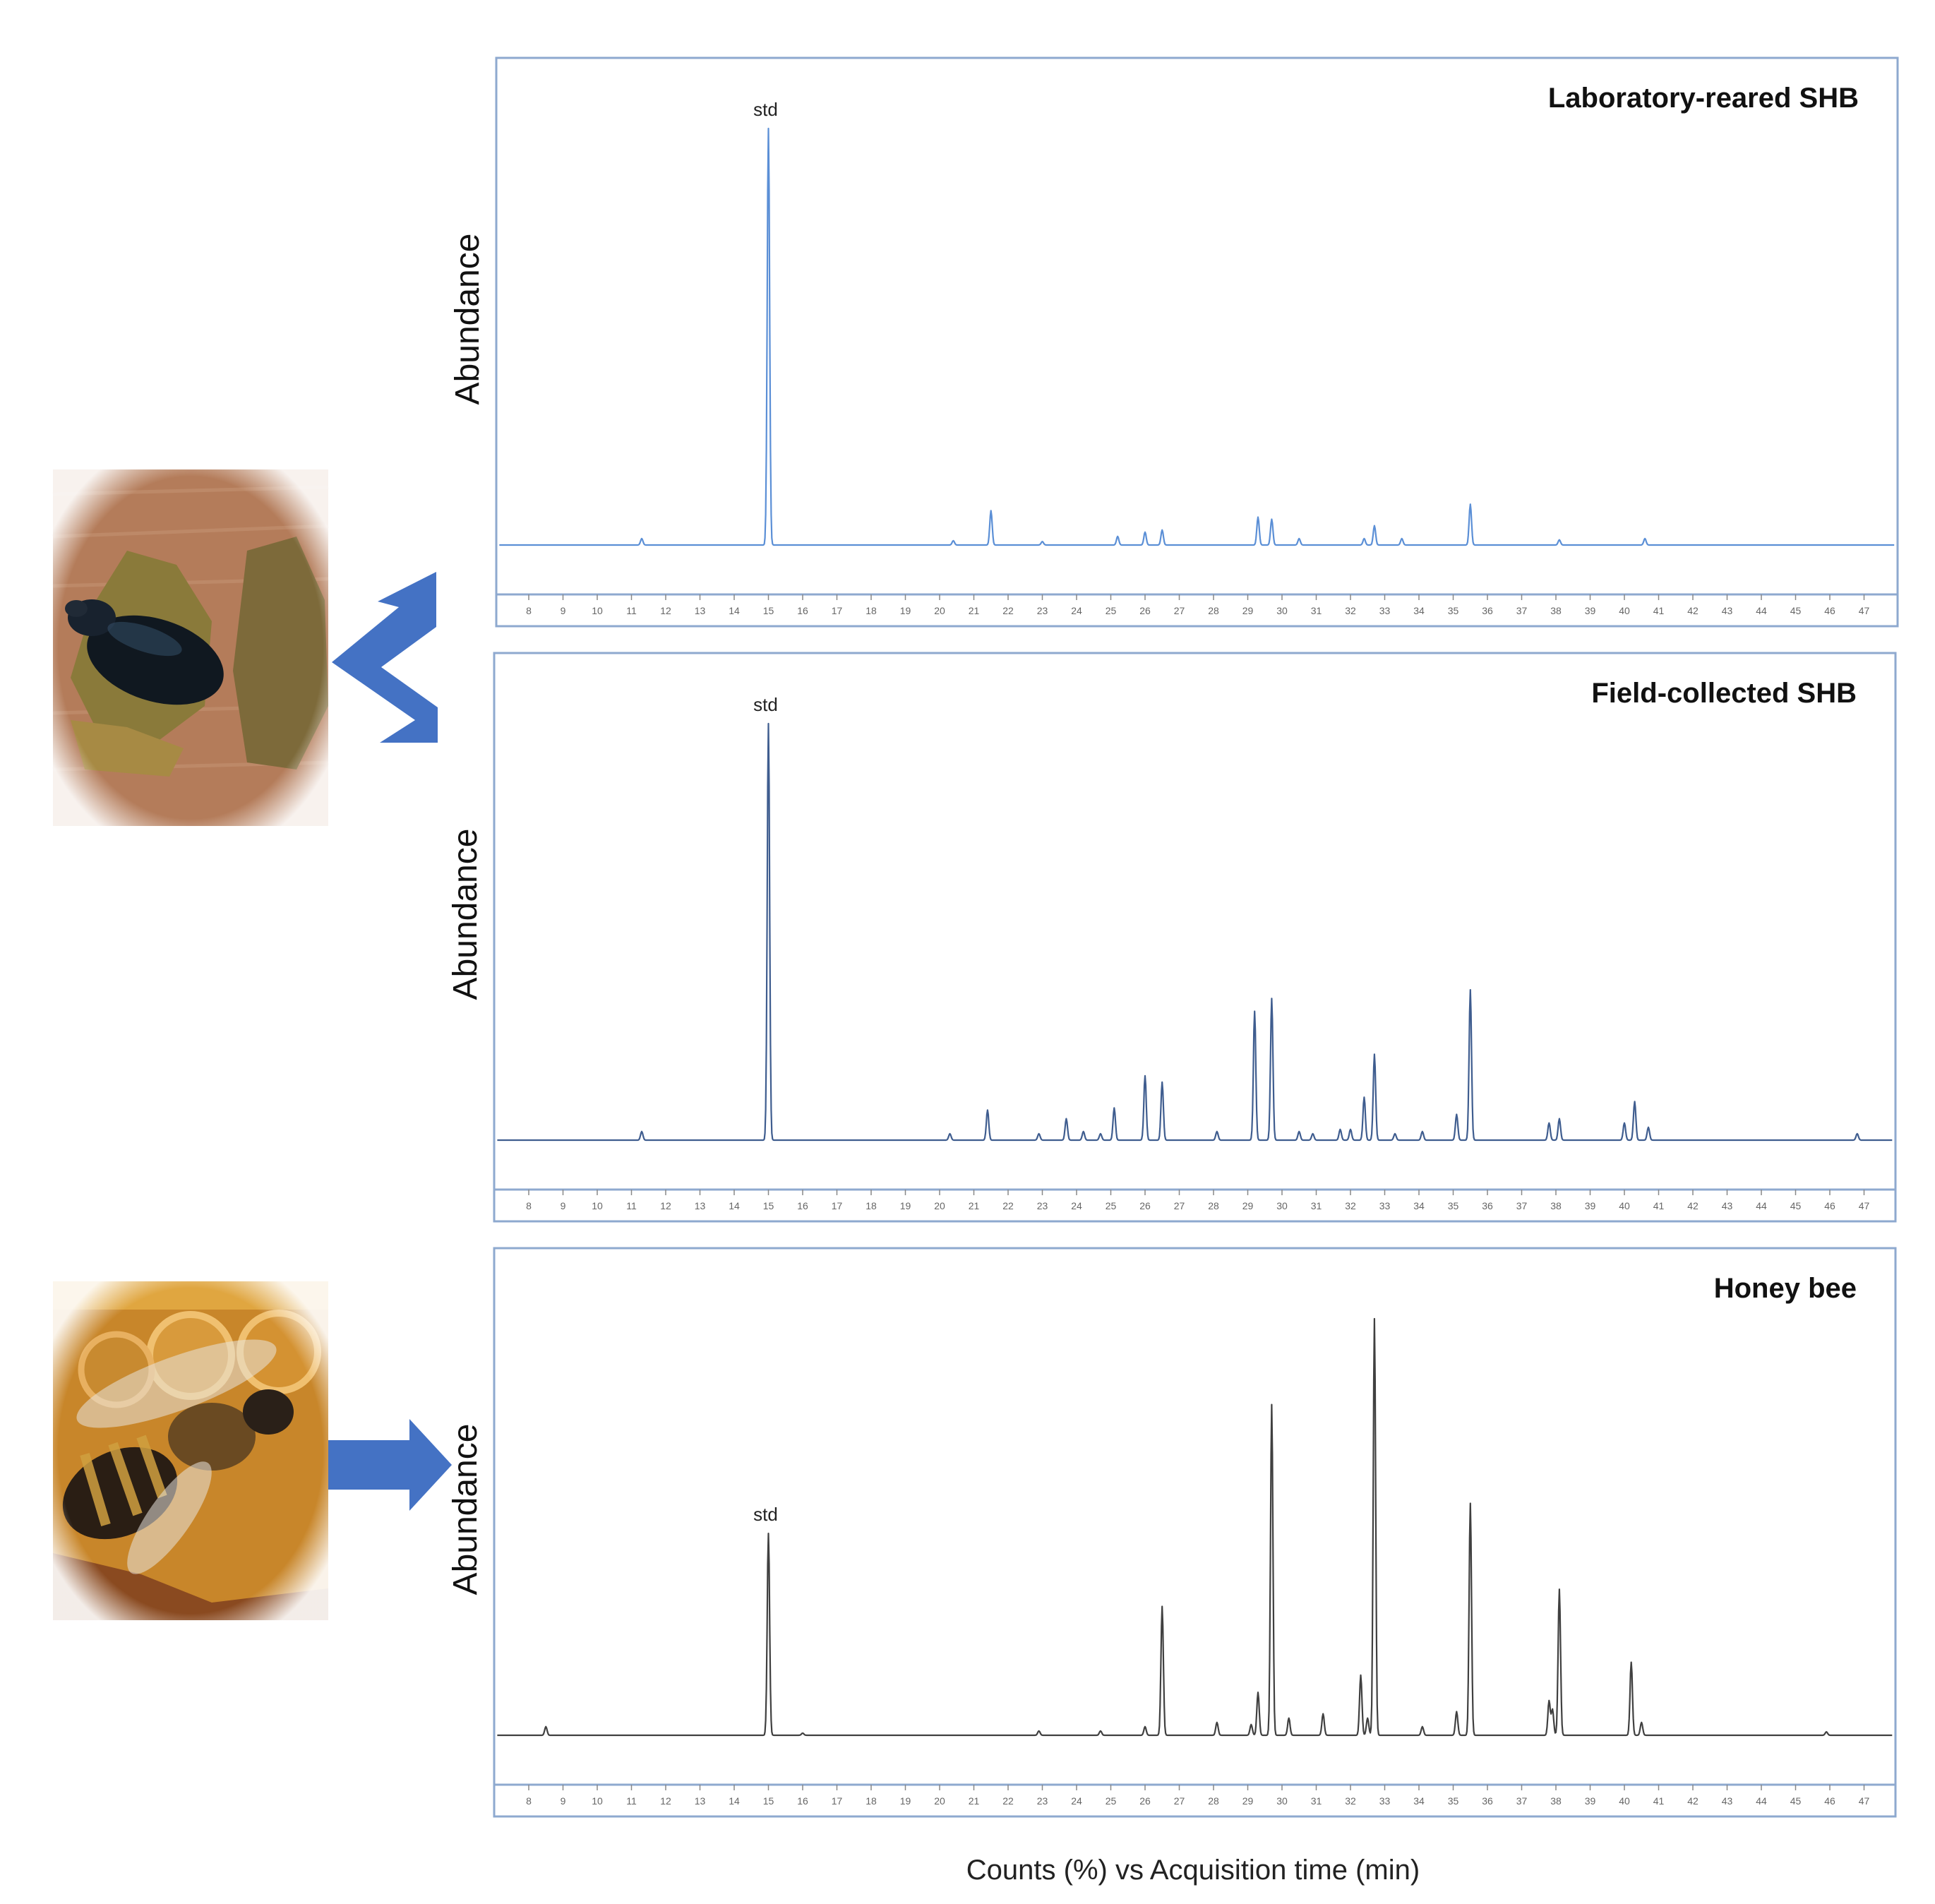 The height and width of the screenshot is (1904, 1935). What do you see at coordinates (1796, 1801) in the screenshot?
I see `x-tick-label: 45` at bounding box center [1796, 1801].